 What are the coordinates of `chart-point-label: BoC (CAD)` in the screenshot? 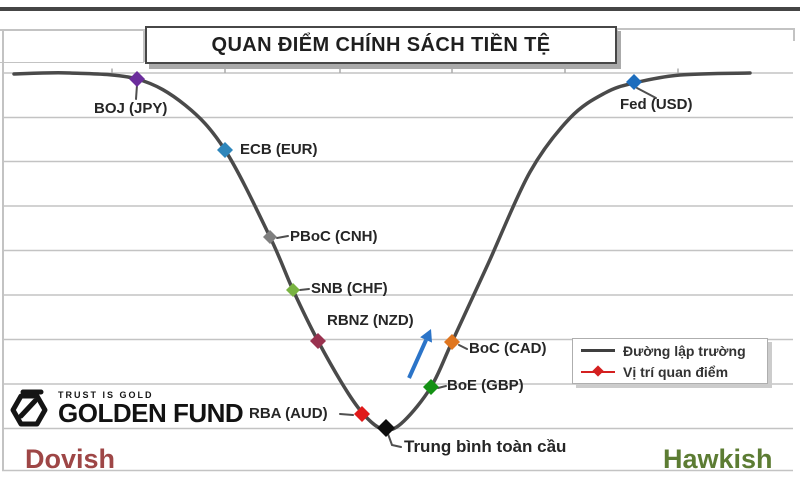 It's located at (508, 348).